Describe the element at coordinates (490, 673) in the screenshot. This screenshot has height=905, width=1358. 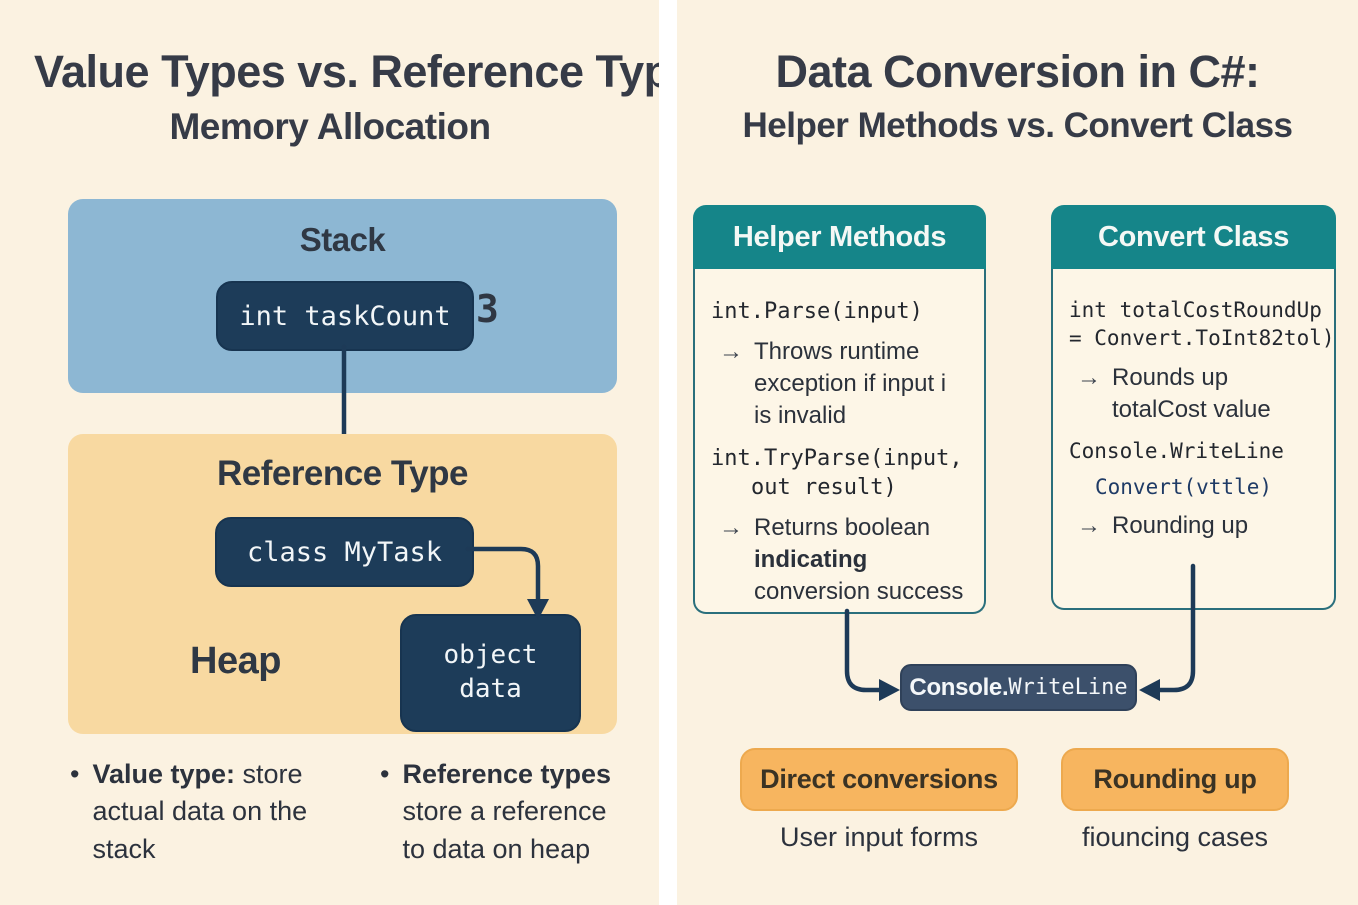
I see `object-data-box: object data` at that location.